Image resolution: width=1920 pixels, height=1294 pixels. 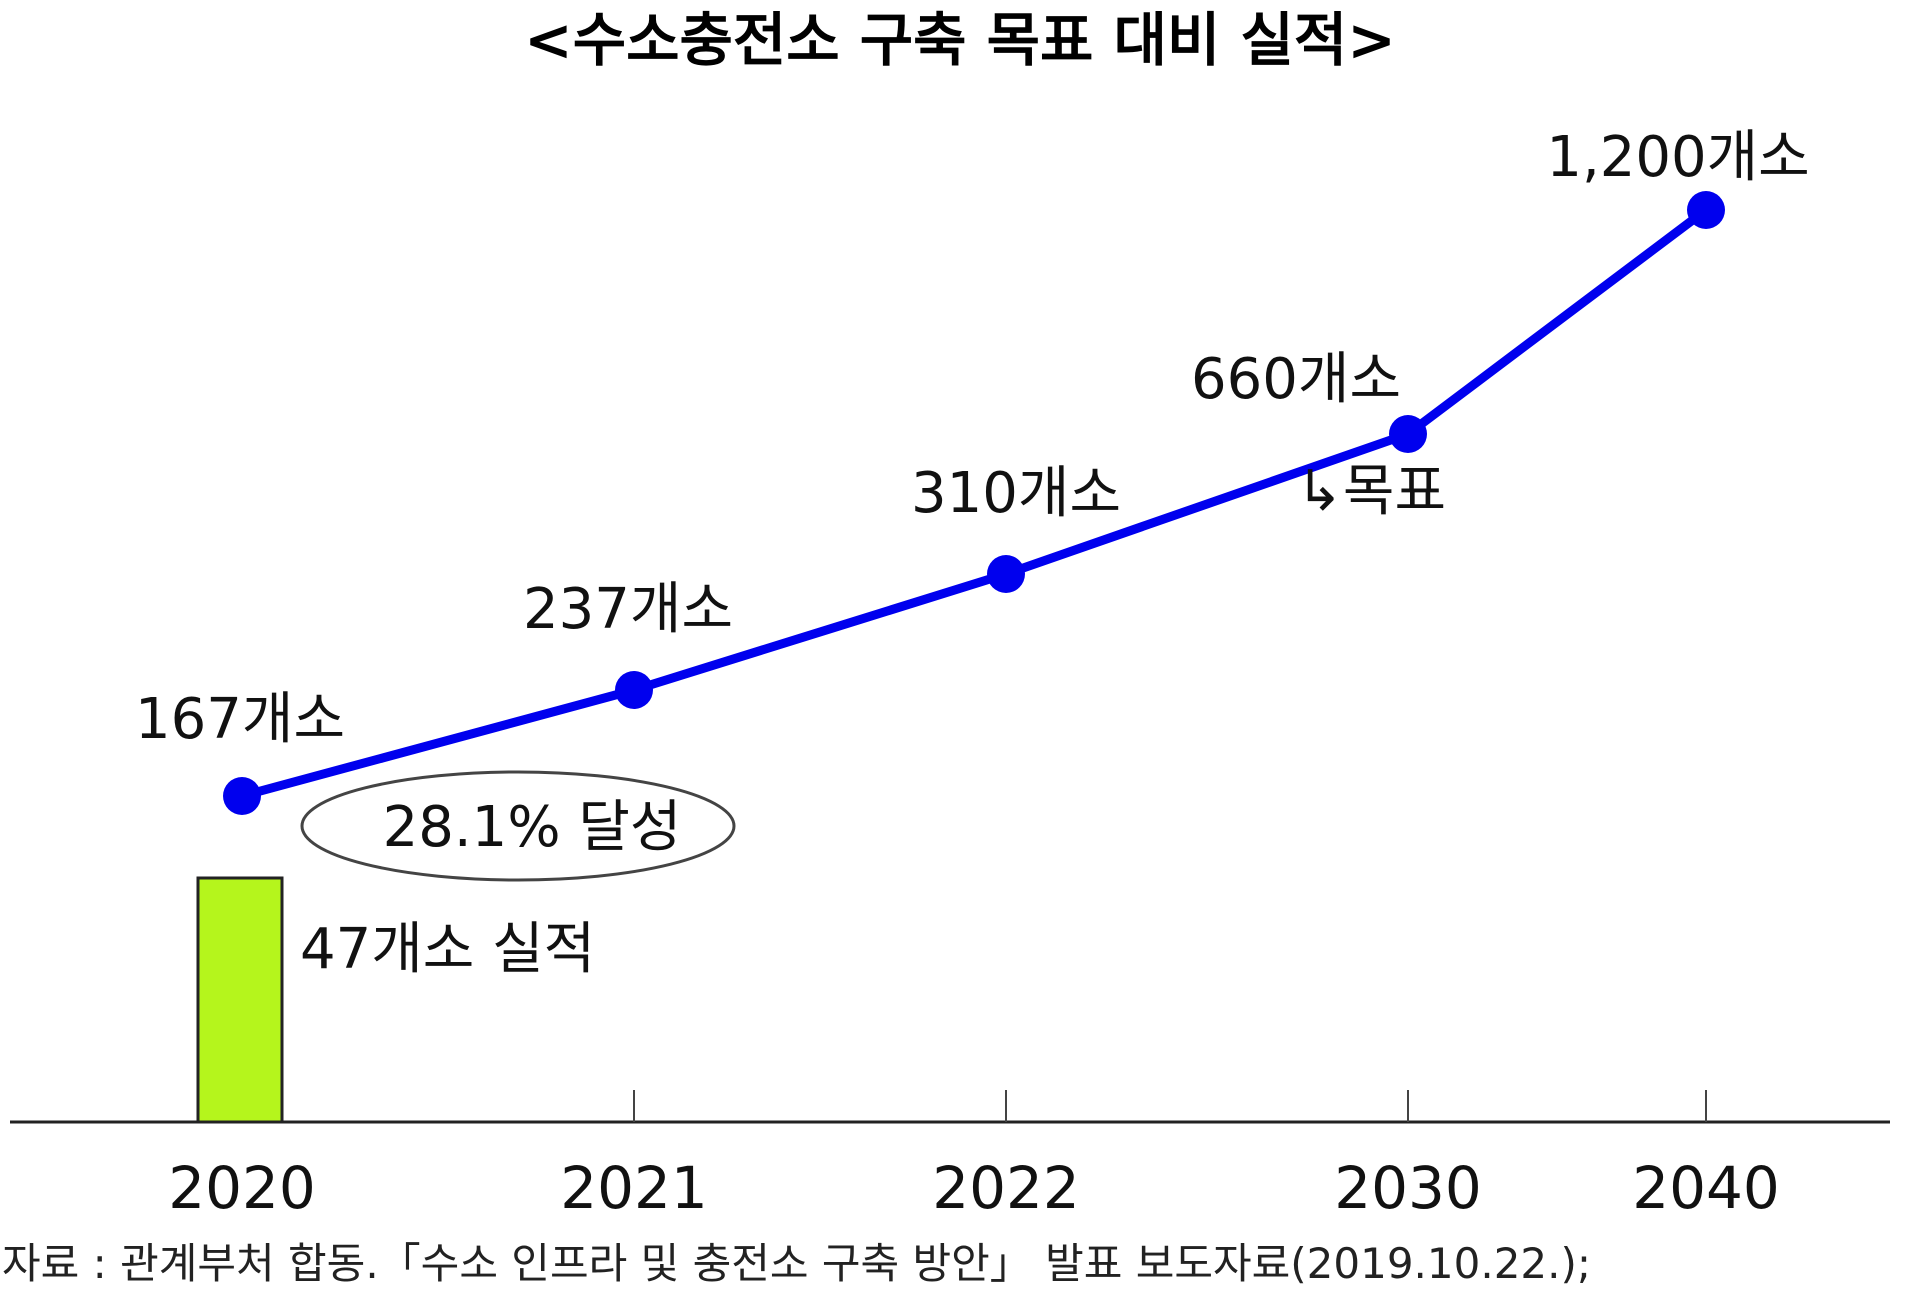 I want to click on target-point-2022, so click(x=1006, y=574).